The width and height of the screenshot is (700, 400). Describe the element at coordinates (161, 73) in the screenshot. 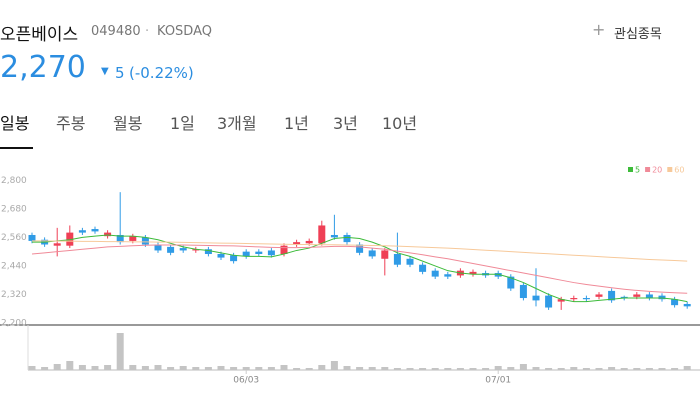

I see `change-pct: (-0.22%)` at that location.